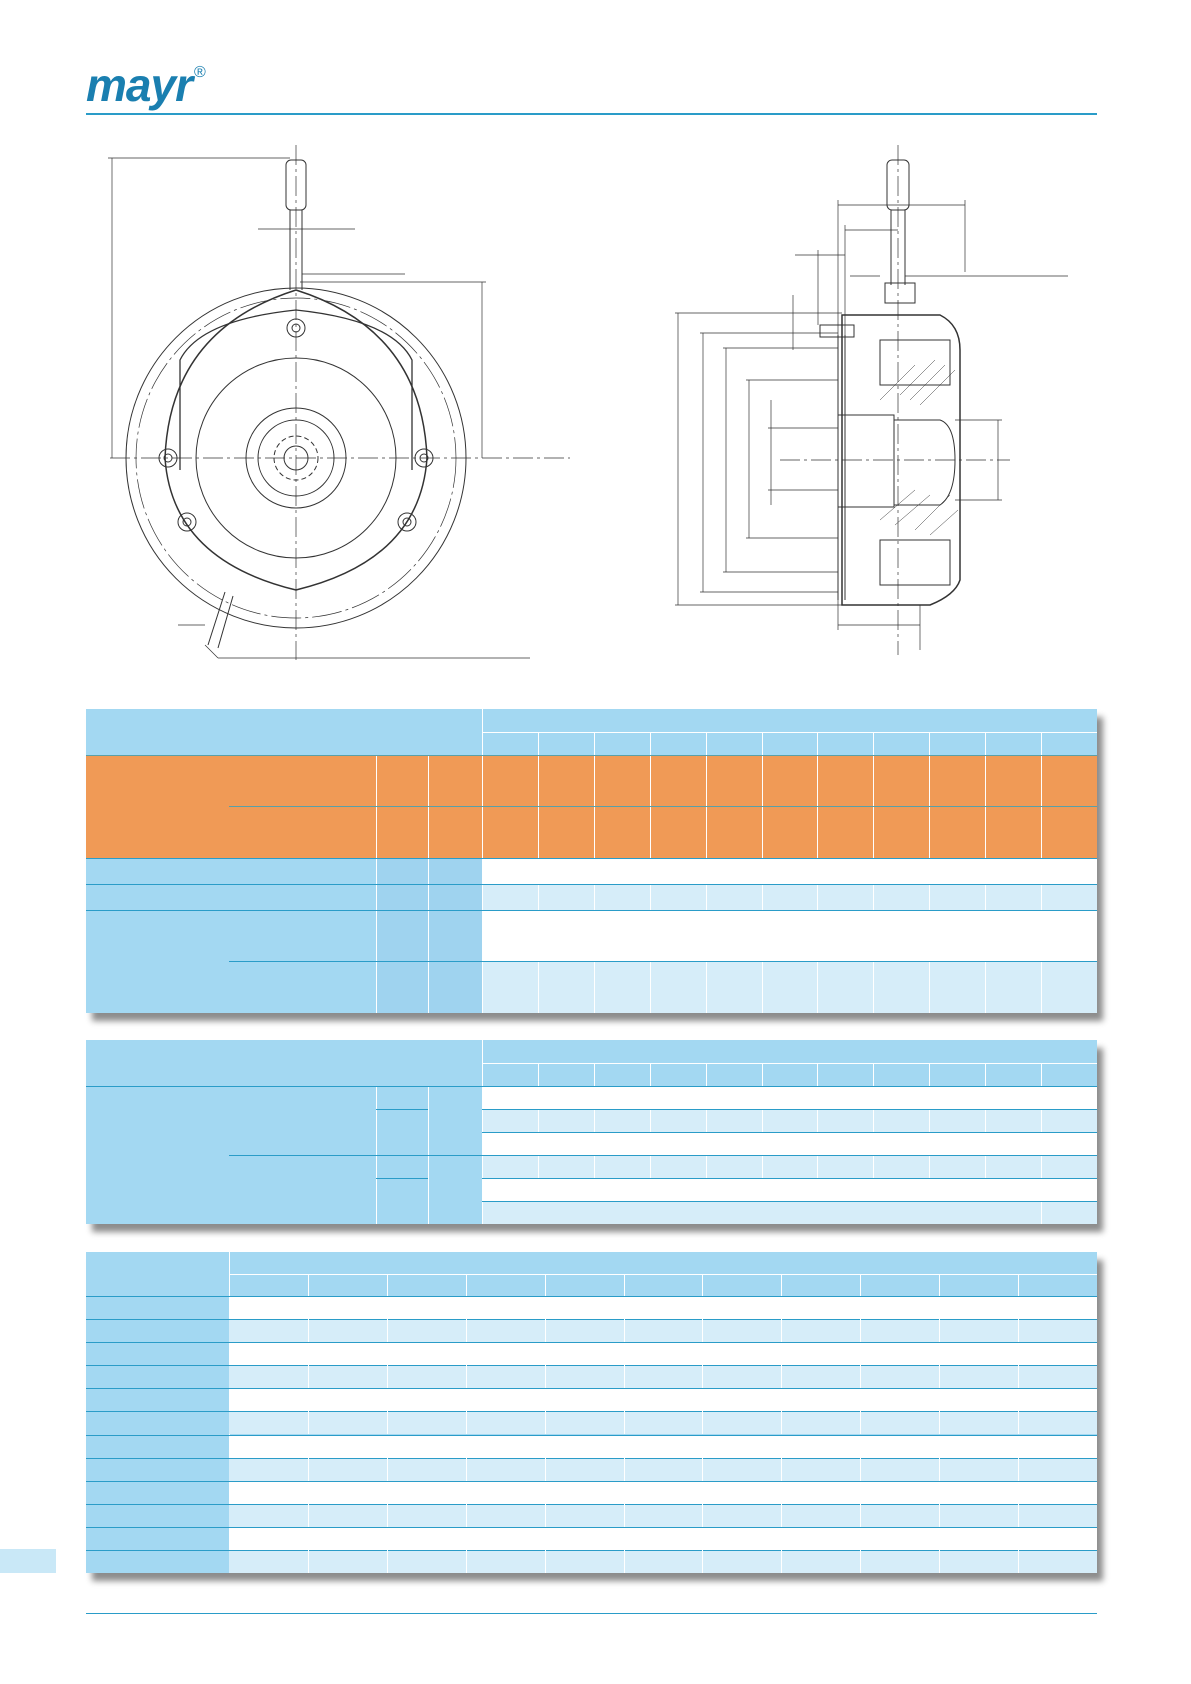  I want to click on brand-name: mayr, so click(139, 85).